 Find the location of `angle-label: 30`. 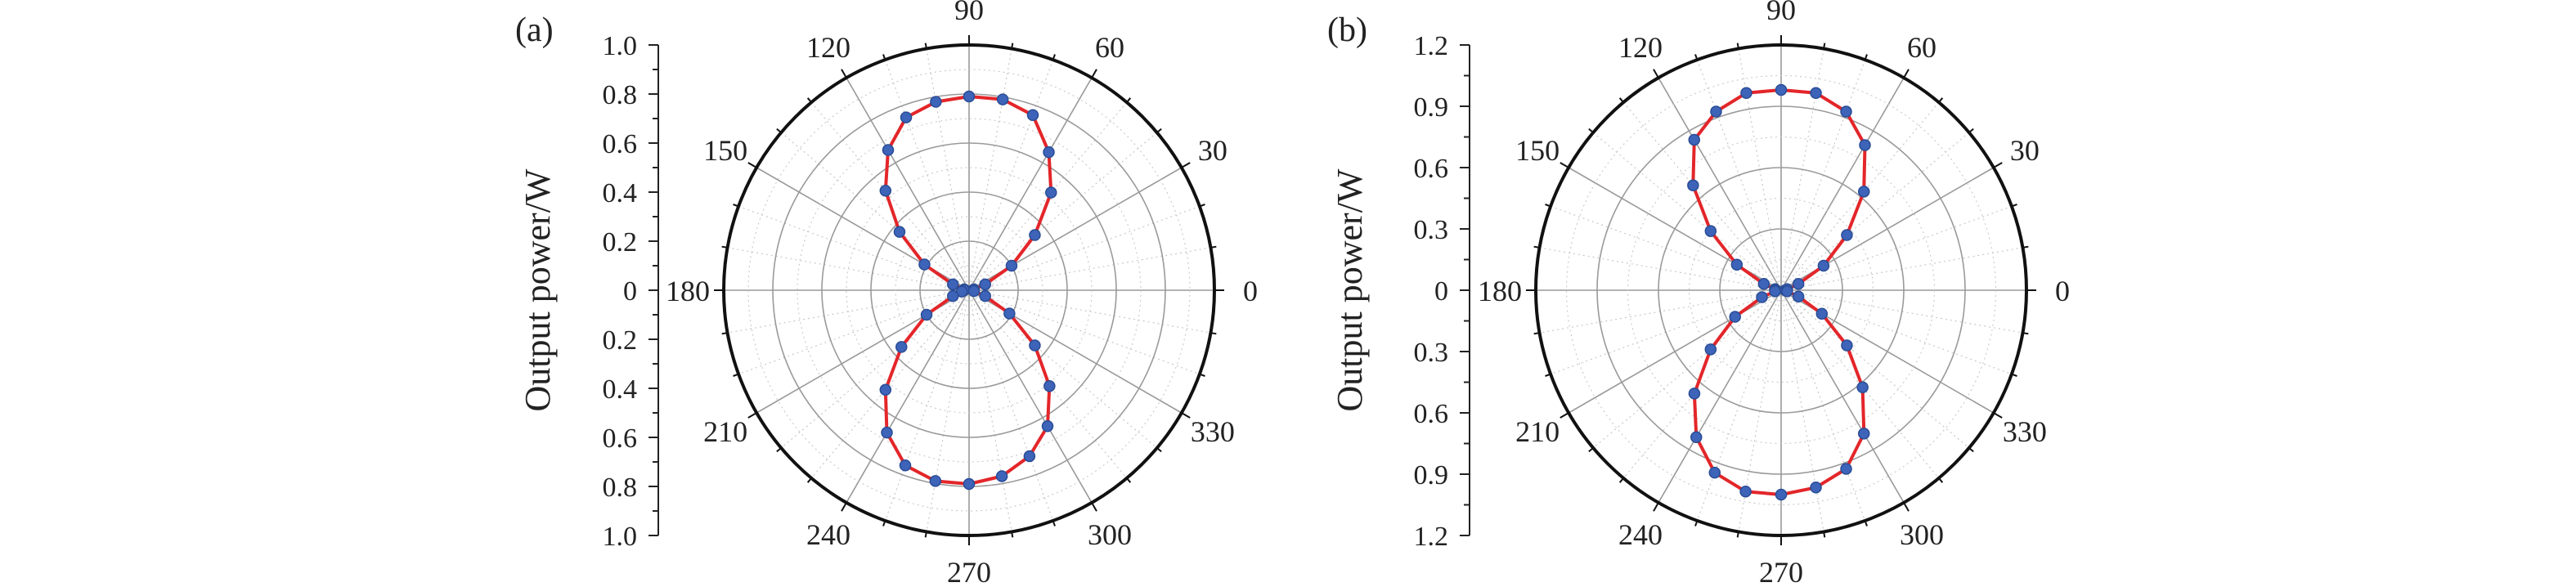

angle-label: 30 is located at coordinates (2025, 150).